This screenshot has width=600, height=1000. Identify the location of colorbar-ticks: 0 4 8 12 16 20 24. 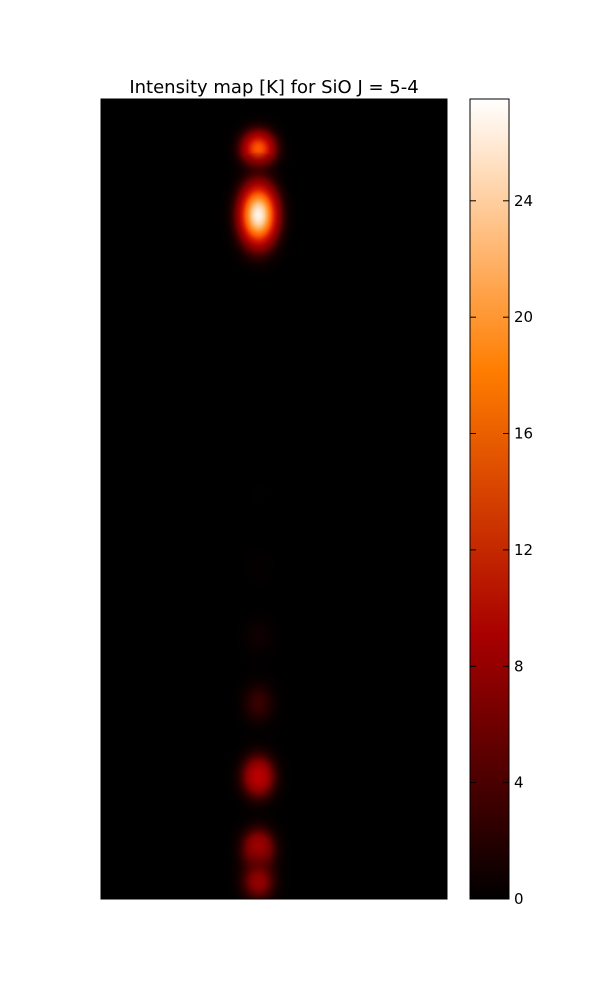
(501, 550).